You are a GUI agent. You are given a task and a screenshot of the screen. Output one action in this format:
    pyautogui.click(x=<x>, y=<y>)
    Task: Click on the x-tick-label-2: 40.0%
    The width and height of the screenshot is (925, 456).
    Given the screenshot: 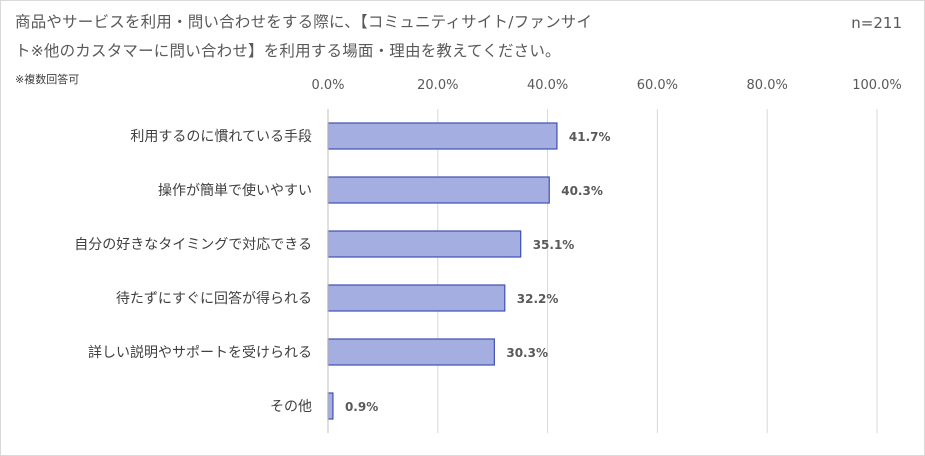 What is the action you would take?
    pyautogui.click(x=547, y=85)
    